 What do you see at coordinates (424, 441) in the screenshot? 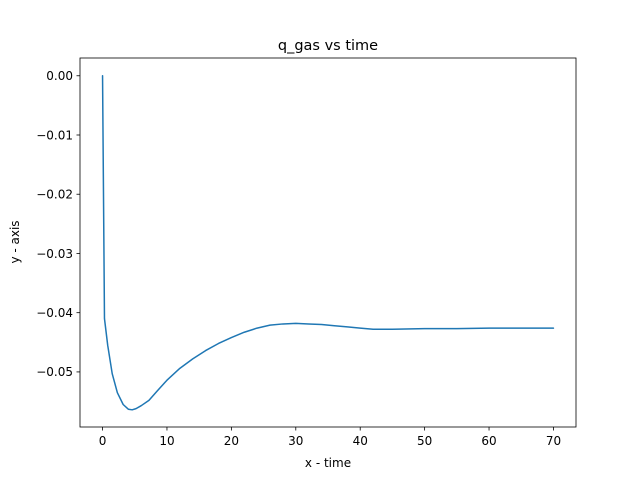
I see `x-tick-label: 50` at bounding box center [424, 441].